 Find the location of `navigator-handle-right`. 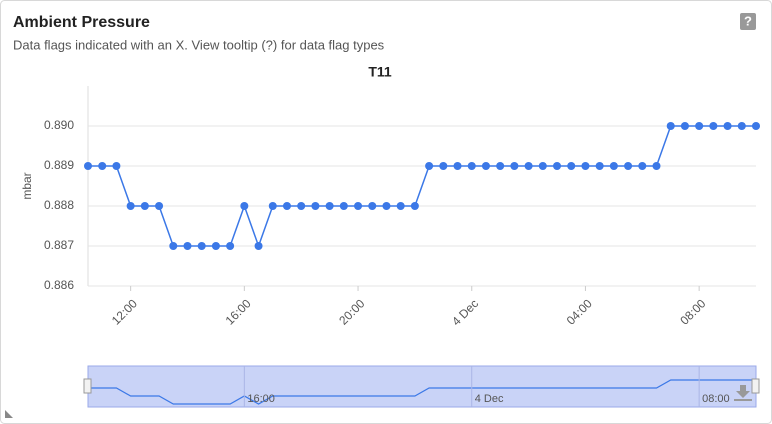

navigator-handle-right is located at coordinates (755, 386).